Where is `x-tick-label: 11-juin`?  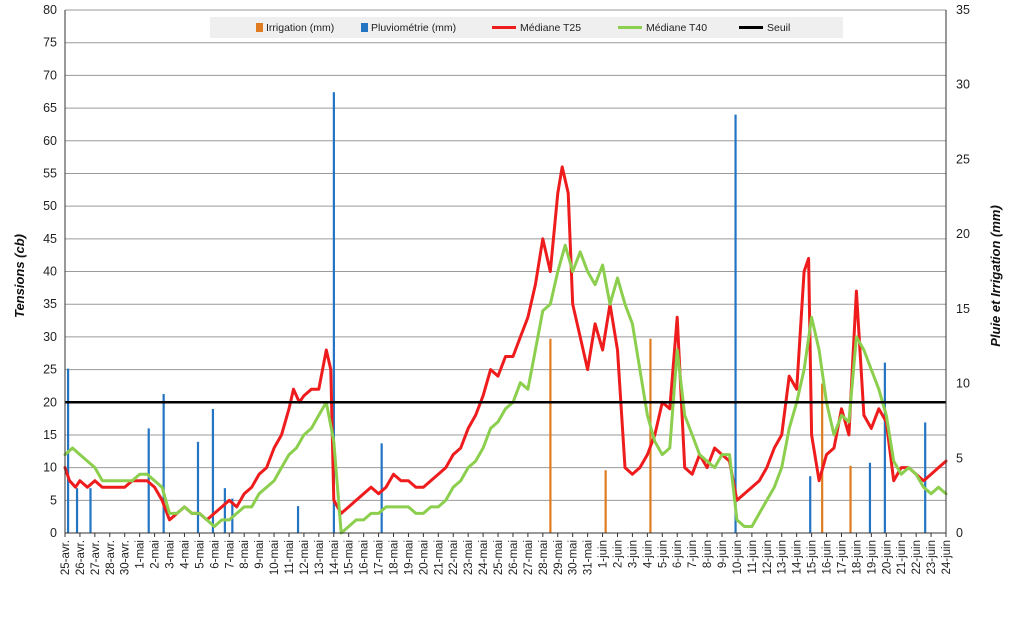 x-tick-label: 11-juin is located at coordinates (753, 557).